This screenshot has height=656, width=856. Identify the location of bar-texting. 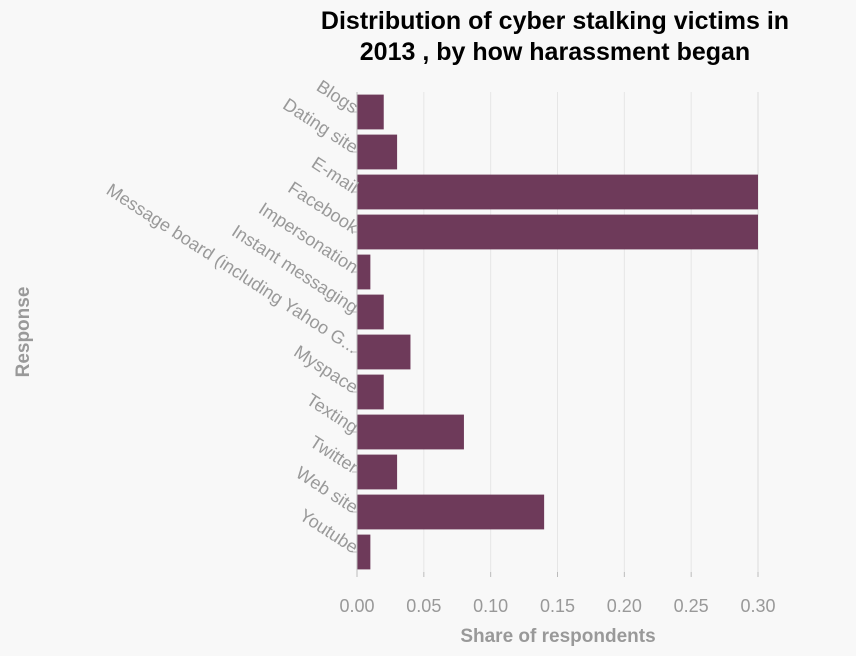
(410, 432).